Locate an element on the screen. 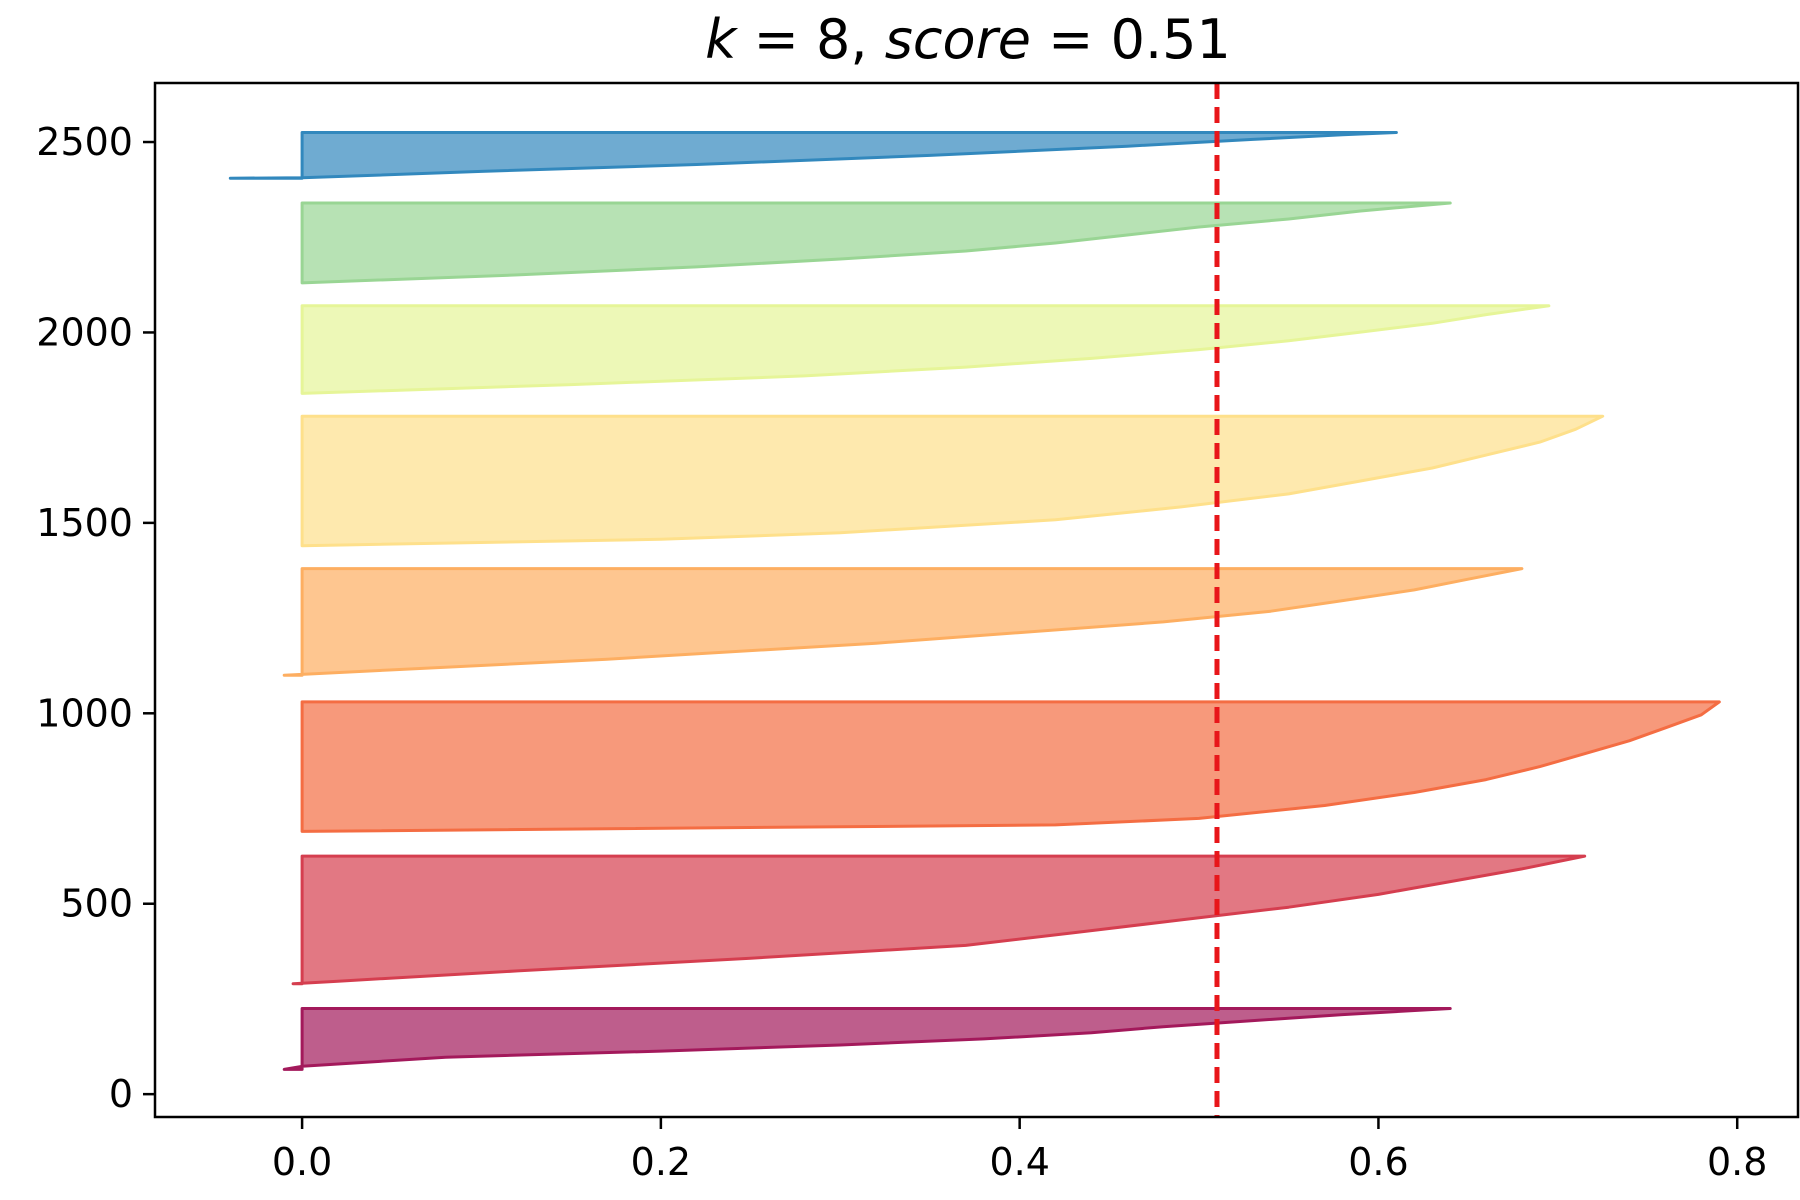 Image resolution: width=1800 pixels, height=1200 pixels. y-axis: 0 500 1000 1500 2000 2500 is located at coordinates (95, 618).